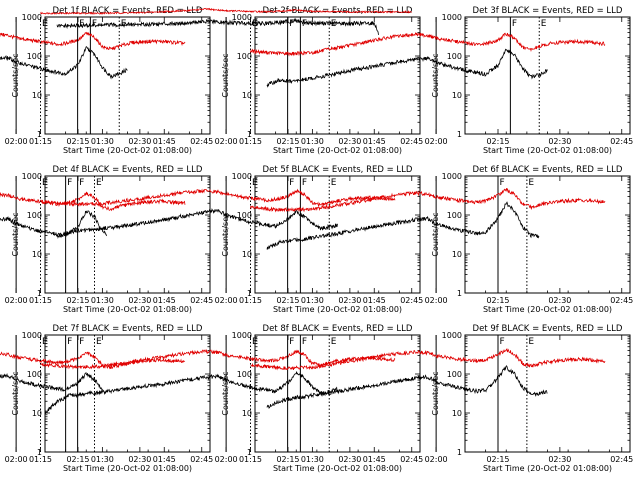  Describe the element at coordinates (548, 170) in the screenshot. I see `panel-title: Det 6f BLACK = Events, RED = LLD` at that location.